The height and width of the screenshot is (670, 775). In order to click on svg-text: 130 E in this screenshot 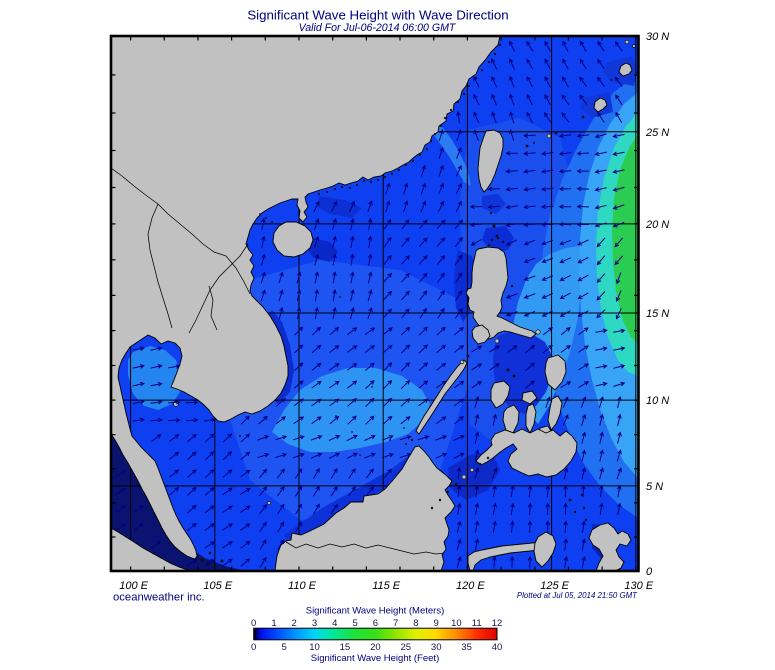, I will do `click(638, 586)`.